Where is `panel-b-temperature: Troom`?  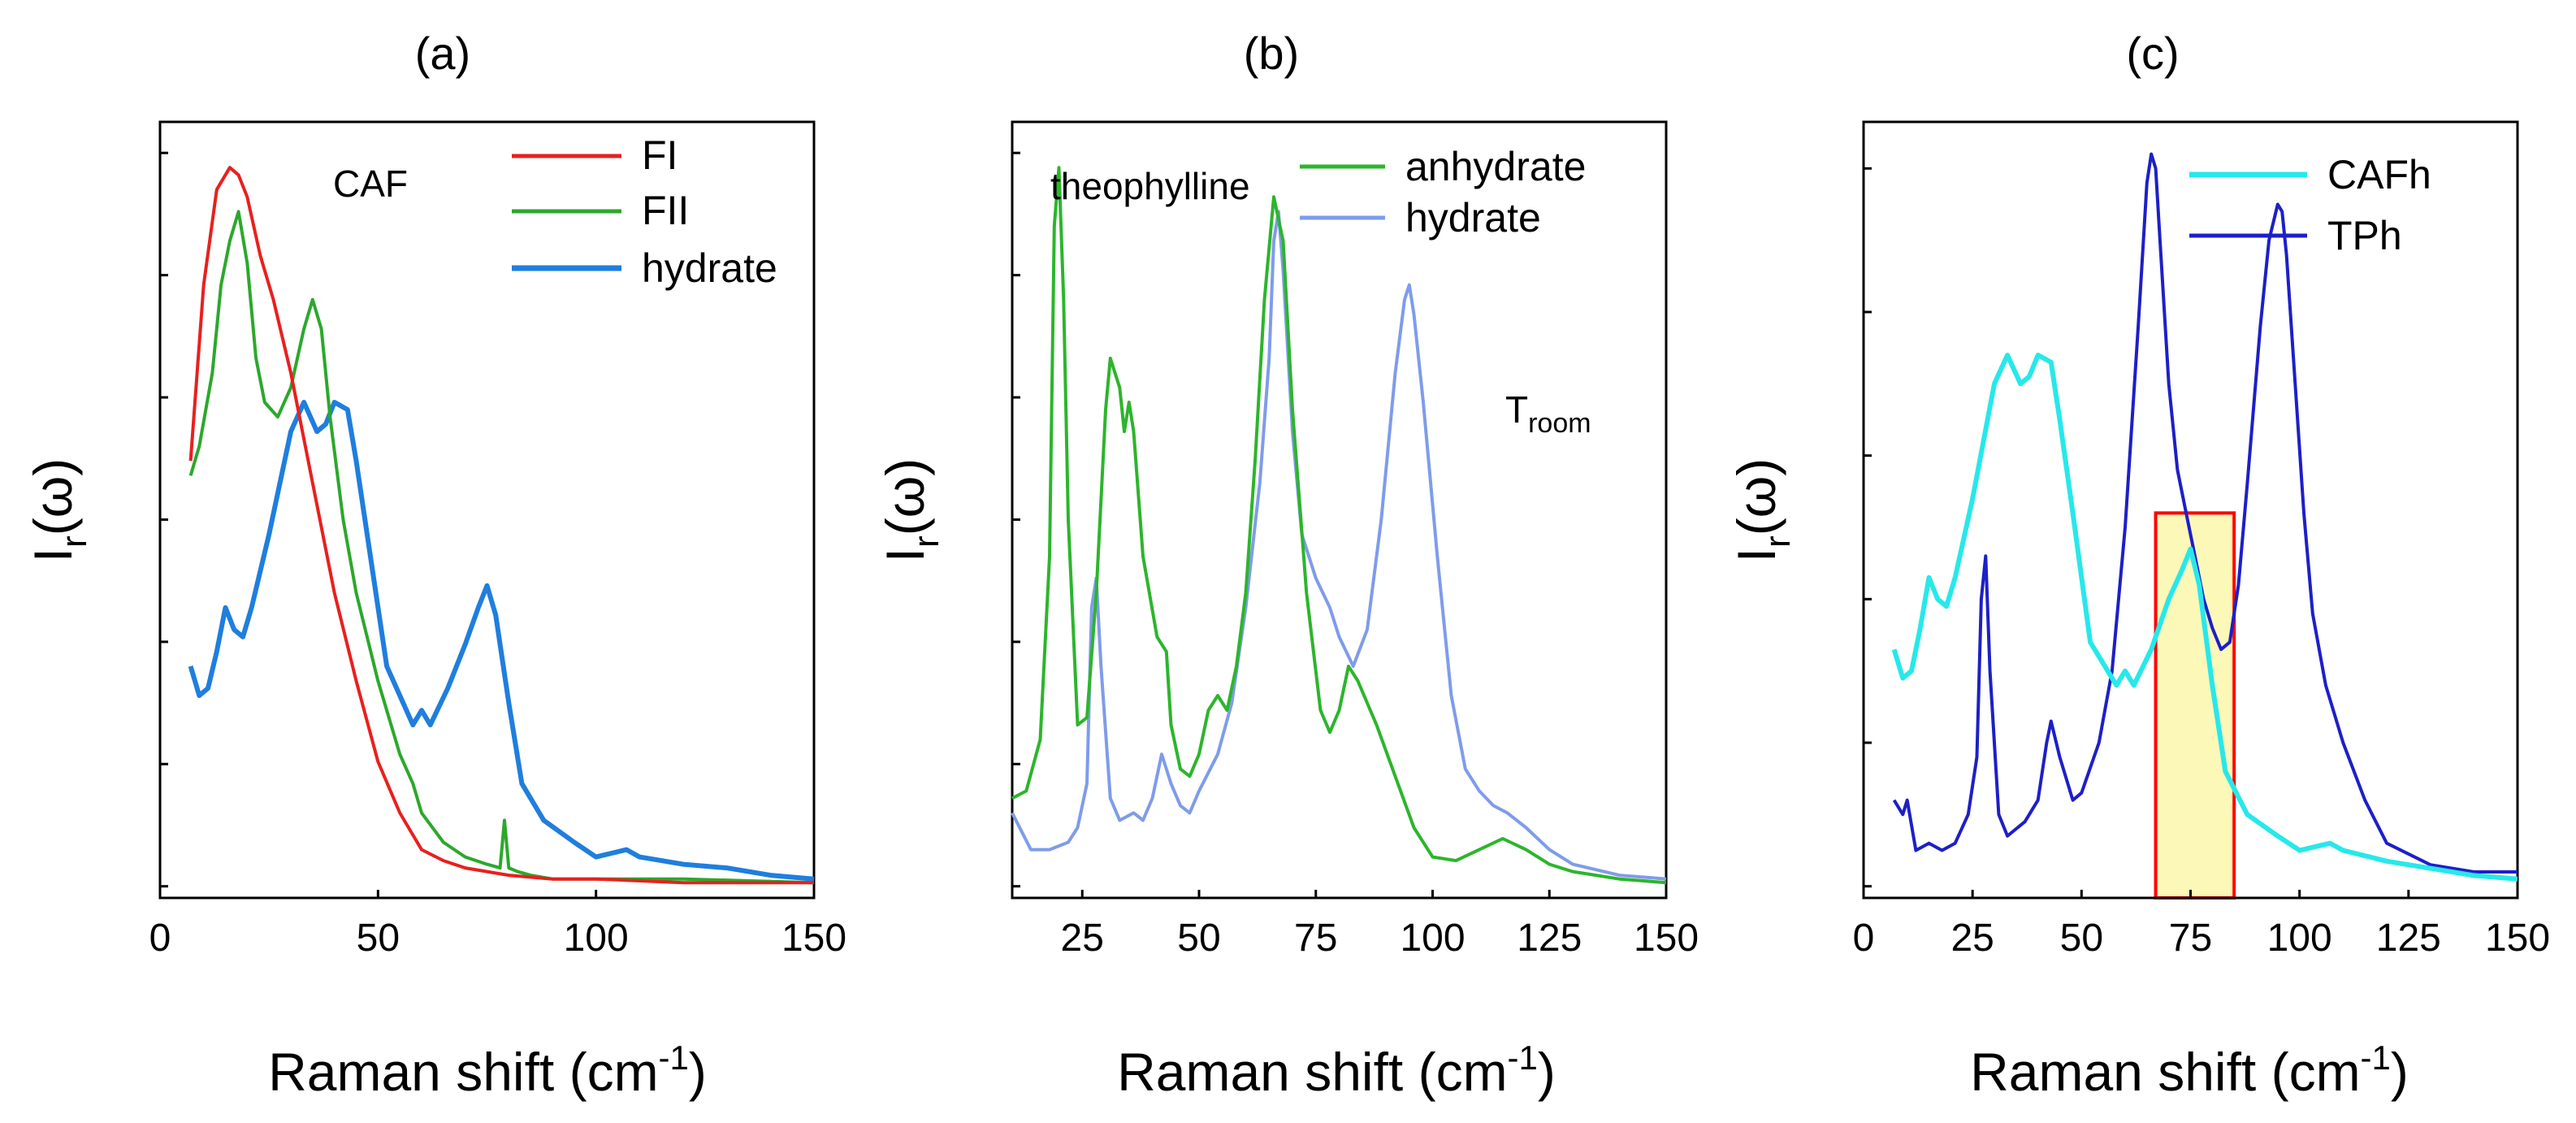
panel-b-temperature: Troom is located at coordinates (1548, 414).